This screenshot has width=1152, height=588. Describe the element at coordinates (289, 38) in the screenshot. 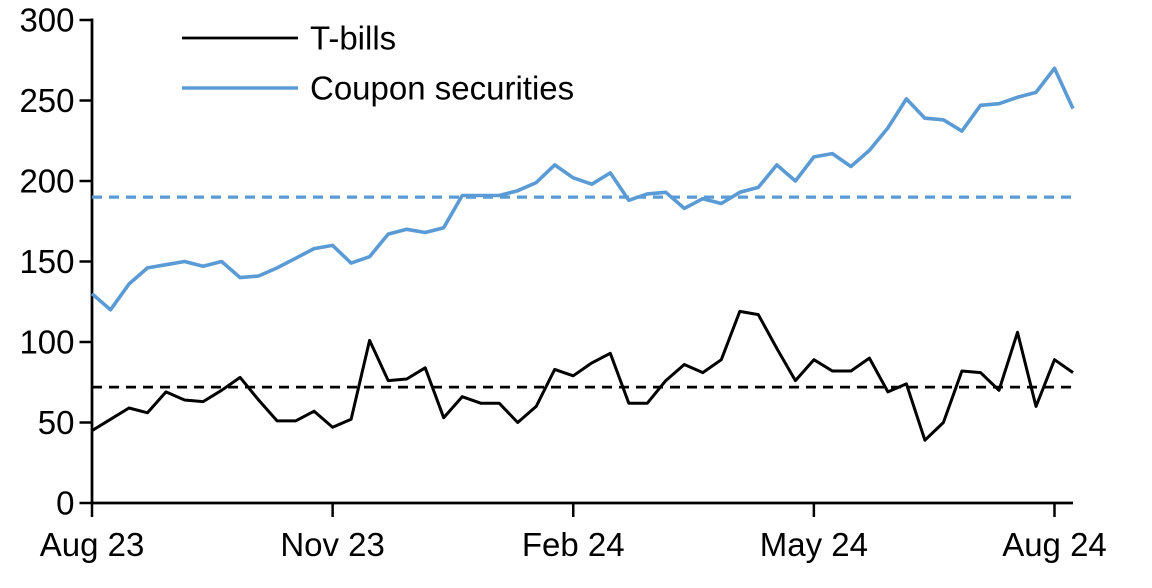

I see `legend-item-t-bills: T-bills` at that location.